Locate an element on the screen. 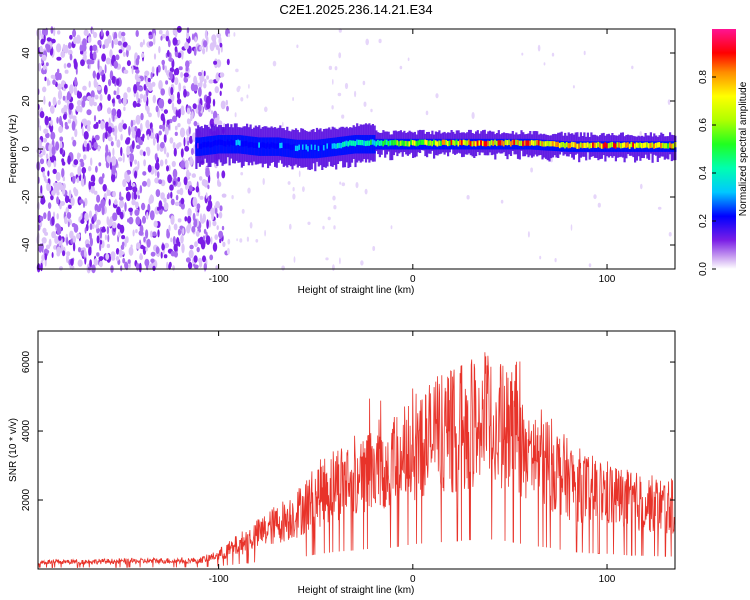 This screenshot has width=750, height=600. colorbar-tick-label: 0.8 is located at coordinates (703, 77).